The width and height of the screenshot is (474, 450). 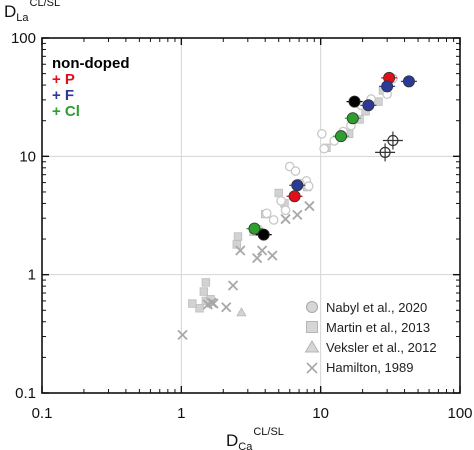 I want to click on x-axis-label-main: D, so click(x=232, y=440).